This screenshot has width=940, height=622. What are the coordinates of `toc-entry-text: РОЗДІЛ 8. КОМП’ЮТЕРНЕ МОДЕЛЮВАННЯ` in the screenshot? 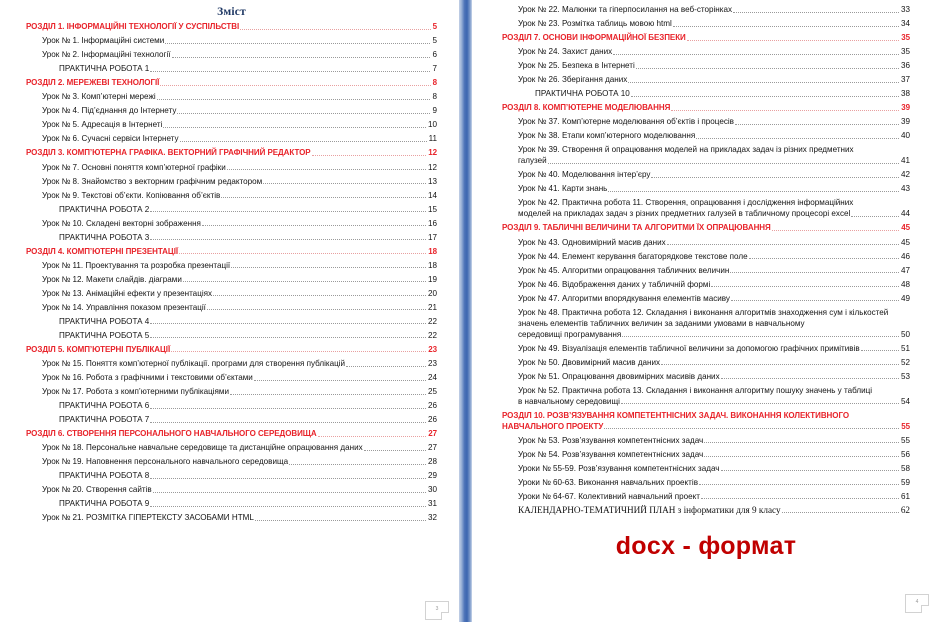 It's located at (586, 108).